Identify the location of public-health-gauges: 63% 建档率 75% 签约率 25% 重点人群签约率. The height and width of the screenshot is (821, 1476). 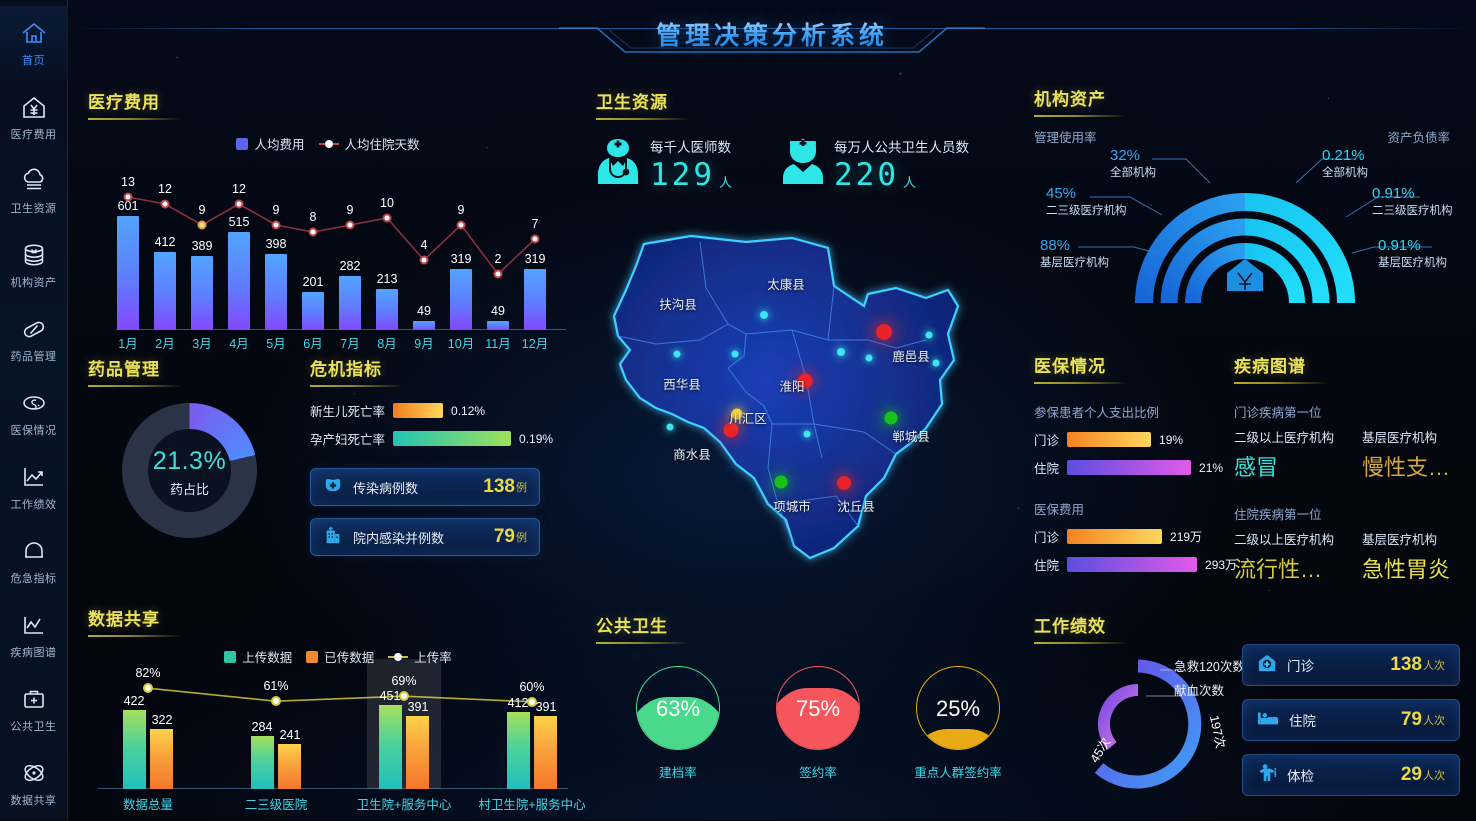
(799, 735).